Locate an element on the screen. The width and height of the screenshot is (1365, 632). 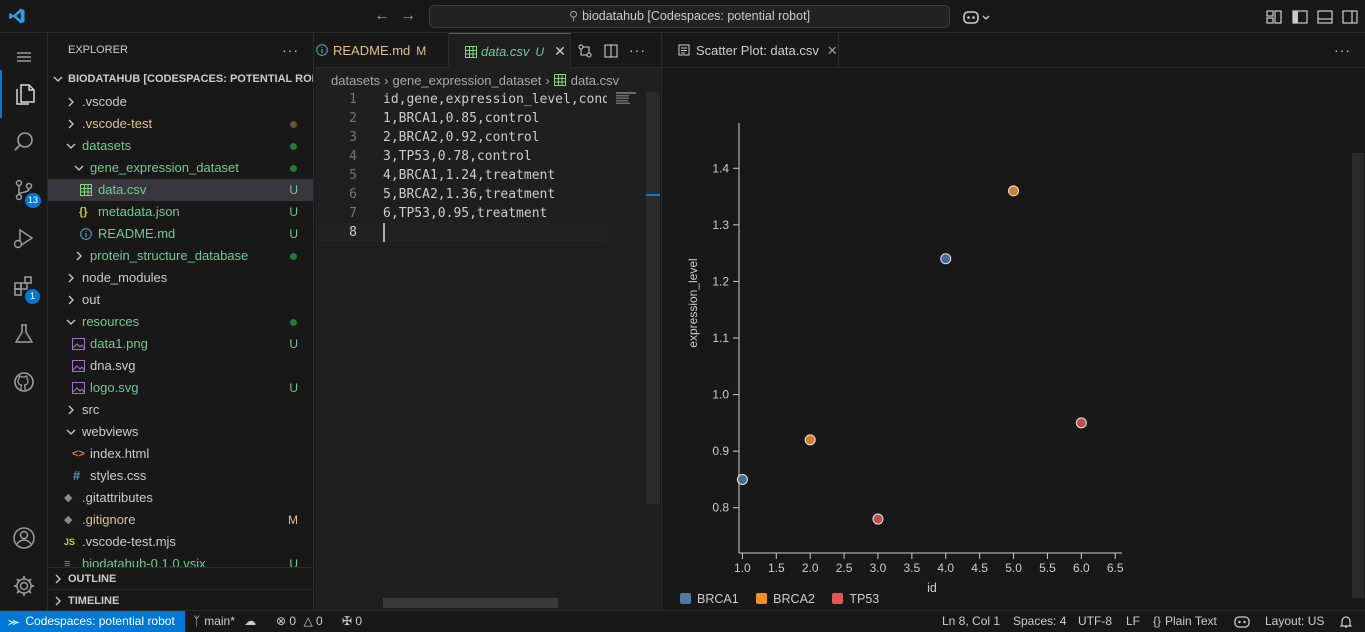
run-debug-icon is located at coordinates (24, 238).